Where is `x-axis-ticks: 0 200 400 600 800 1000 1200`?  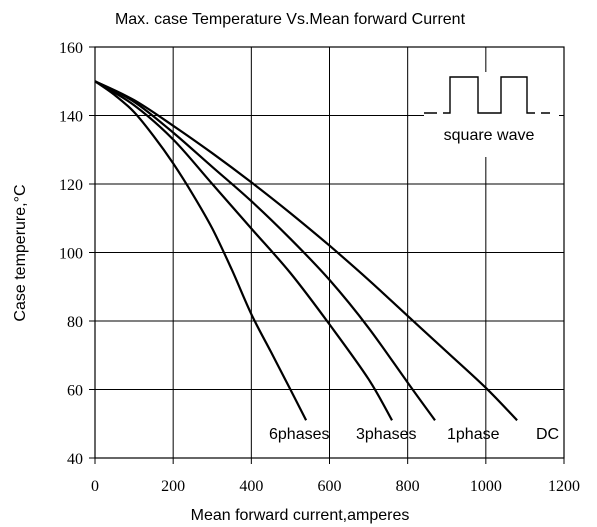
x-axis-ticks: 0 200 400 600 800 1000 1200 is located at coordinates (335, 476).